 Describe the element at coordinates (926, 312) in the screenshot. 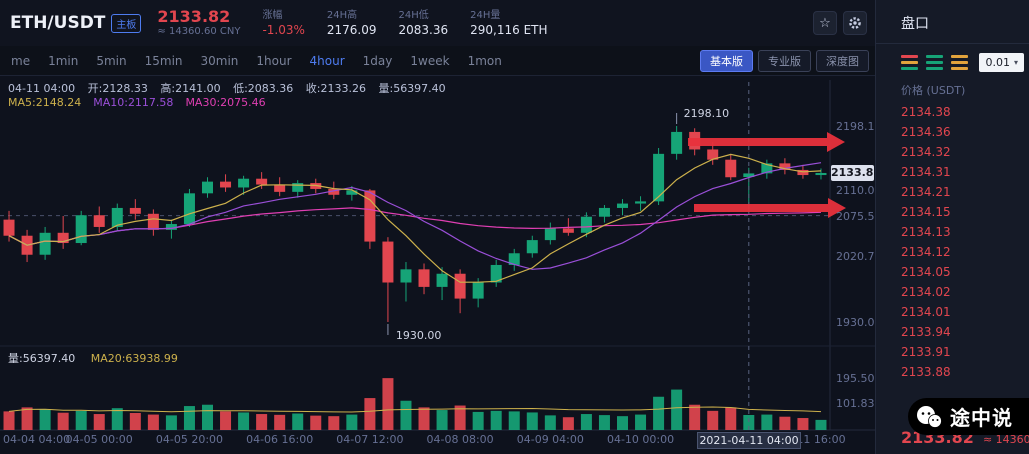

I see `ask-price-row: 2134.01` at that location.